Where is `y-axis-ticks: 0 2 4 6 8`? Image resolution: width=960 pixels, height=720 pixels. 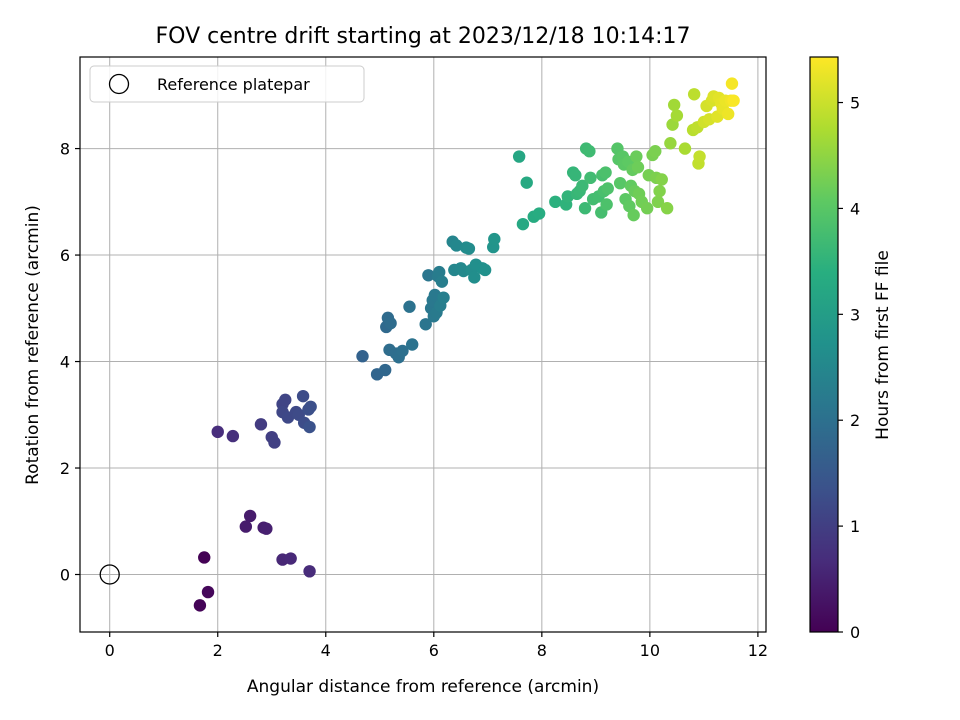 y-axis-ticks: 0 2 4 6 8 is located at coordinates (70, 362).